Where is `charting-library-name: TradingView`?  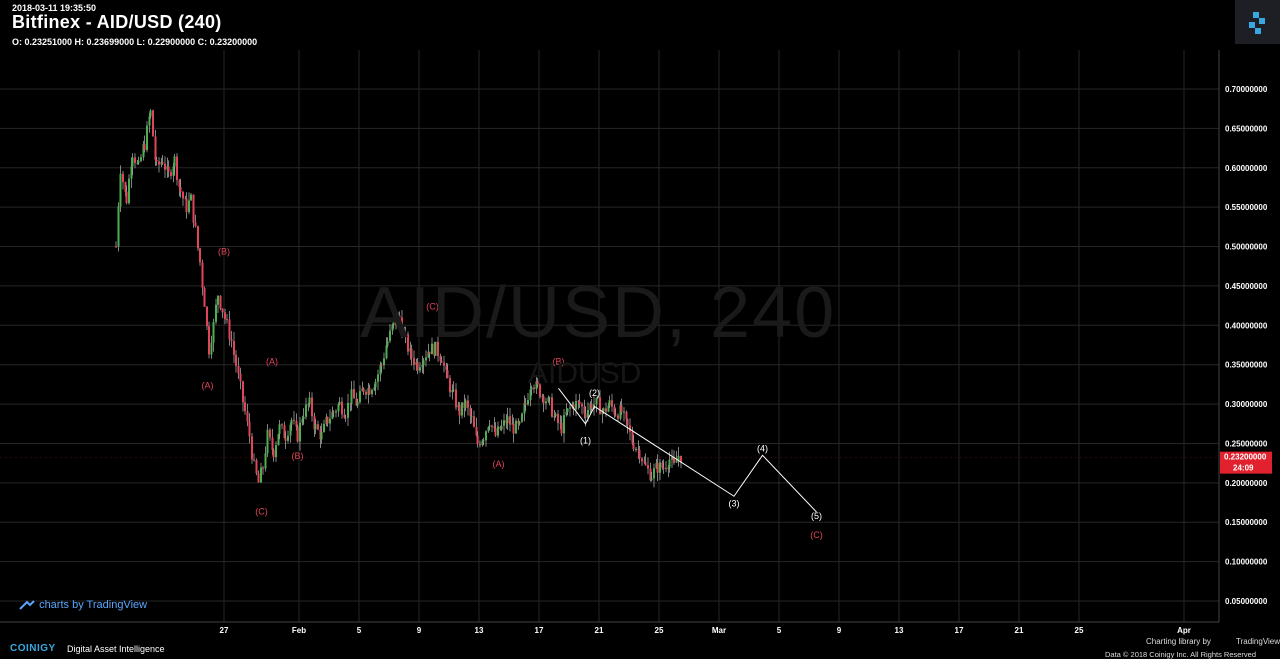
charting-library-name: TradingView is located at coordinates (1258, 641).